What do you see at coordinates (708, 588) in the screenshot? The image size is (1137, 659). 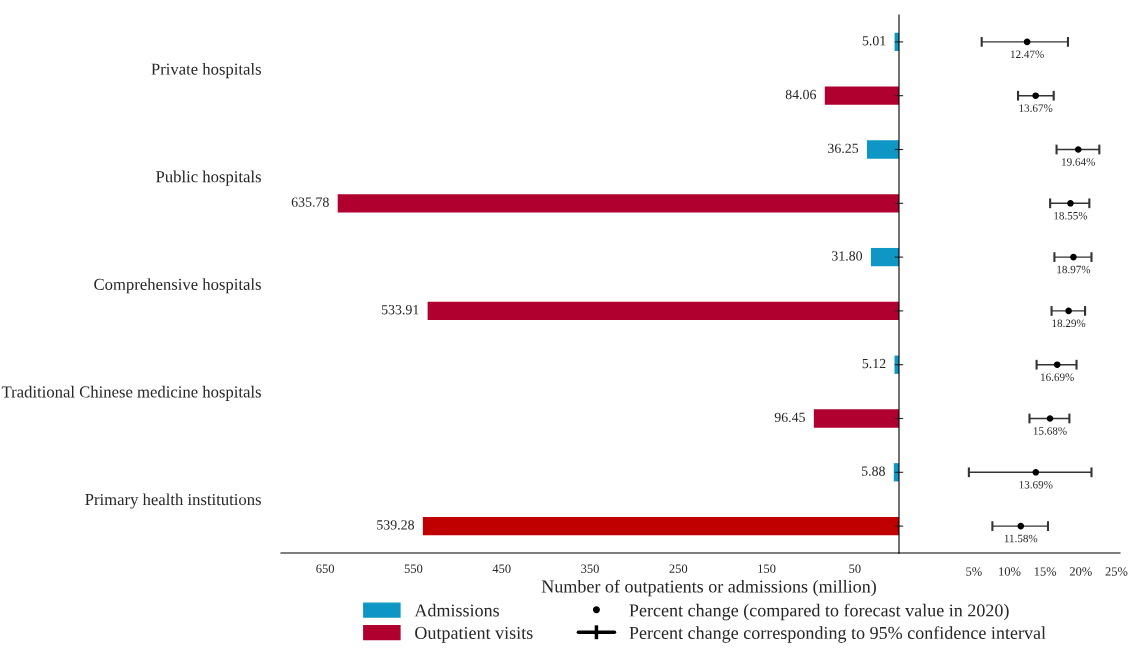 I see `x-axis-title: Number of outpatients or admissions (million)` at bounding box center [708, 588].